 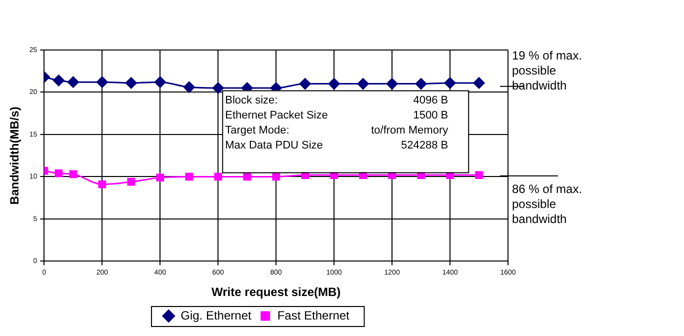 I want to click on legend-label: Gig. Ethernet, so click(x=216, y=315).